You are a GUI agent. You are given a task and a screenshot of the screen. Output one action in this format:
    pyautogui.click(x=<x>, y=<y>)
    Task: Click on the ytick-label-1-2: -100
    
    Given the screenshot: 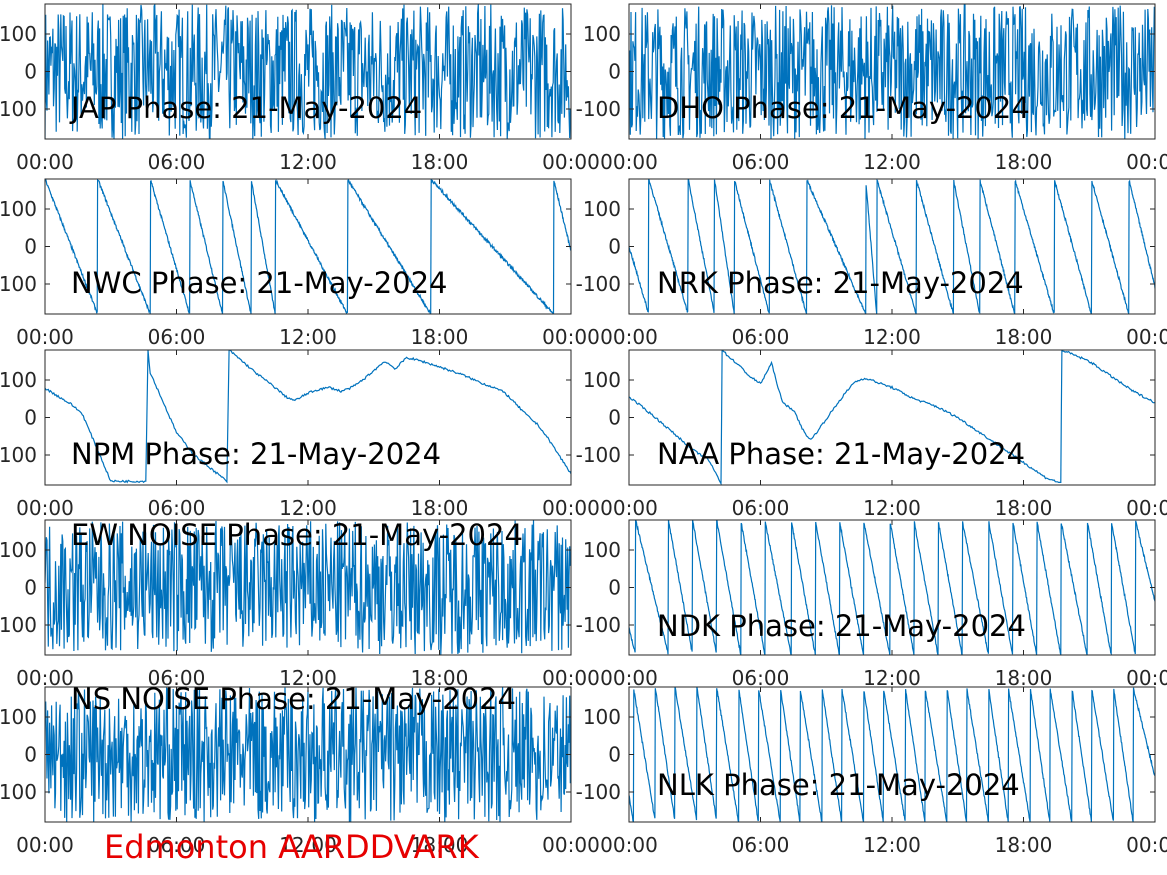 What is the action you would take?
    pyautogui.click(x=598, y=109)
    